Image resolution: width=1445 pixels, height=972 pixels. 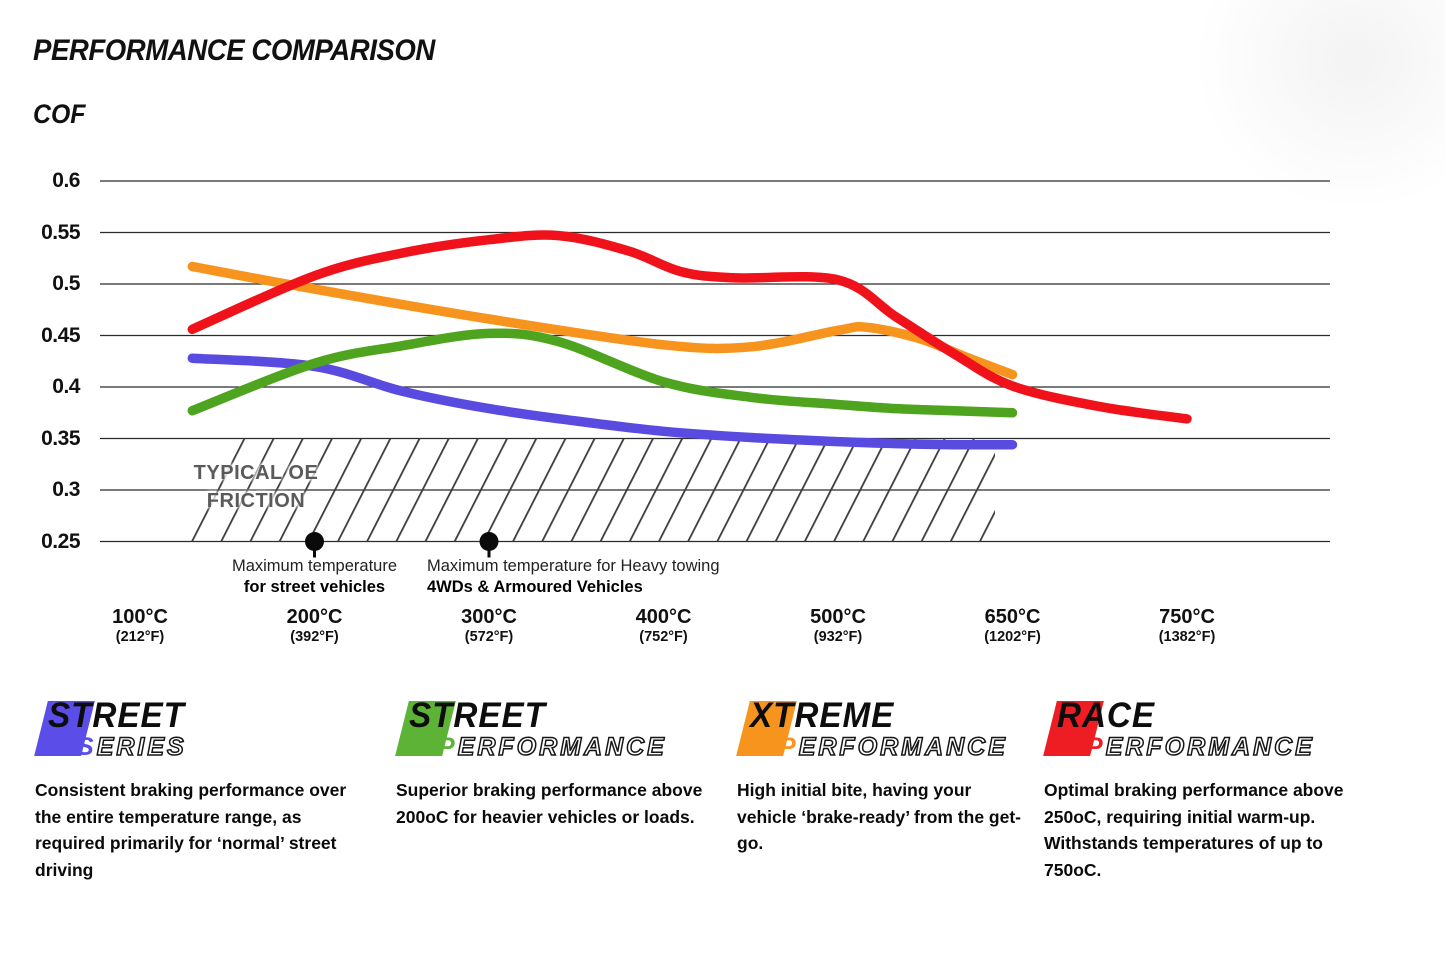 I want to click on y-tick-0.5: 0.5, so click(x=66, y=283).